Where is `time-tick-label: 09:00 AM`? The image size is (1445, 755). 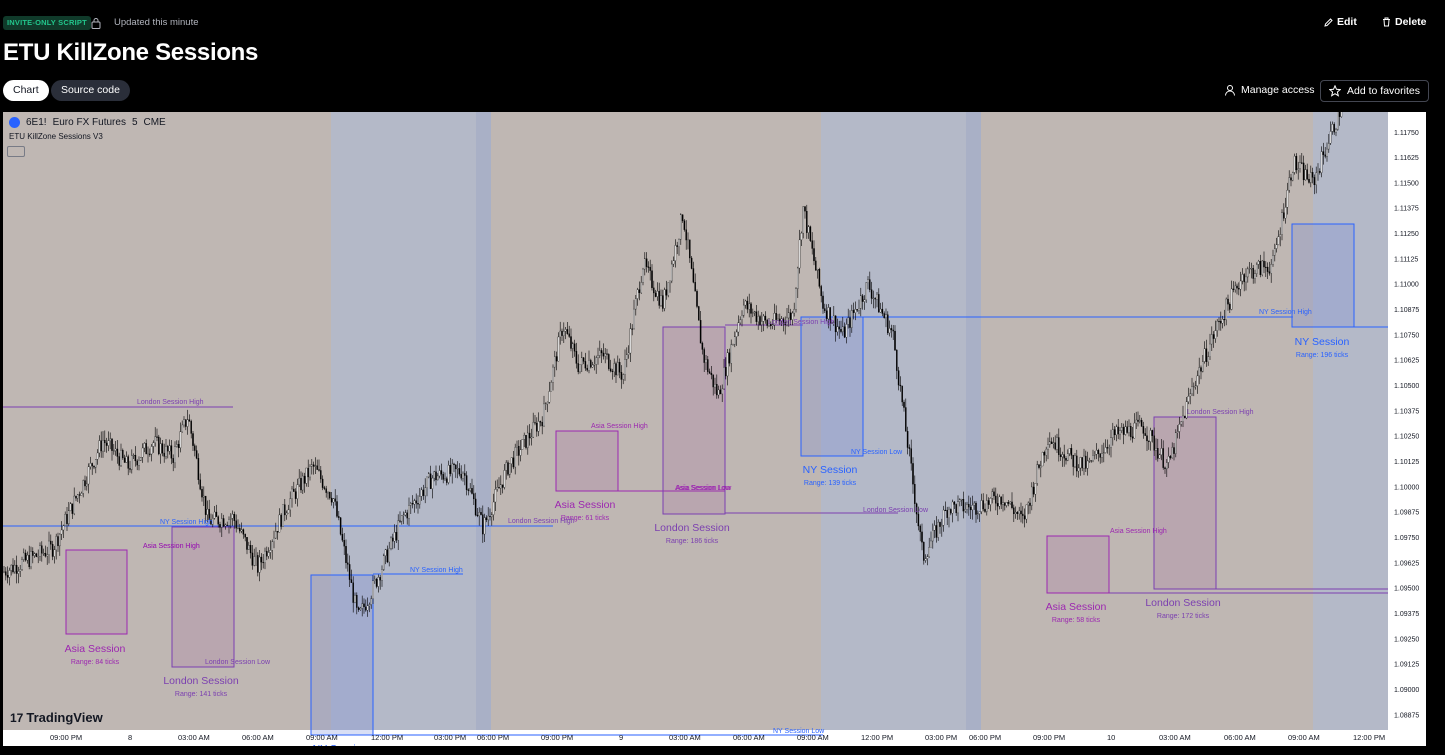
time-tick-label: 09:00 AM is located at coordinates (1304, 737).